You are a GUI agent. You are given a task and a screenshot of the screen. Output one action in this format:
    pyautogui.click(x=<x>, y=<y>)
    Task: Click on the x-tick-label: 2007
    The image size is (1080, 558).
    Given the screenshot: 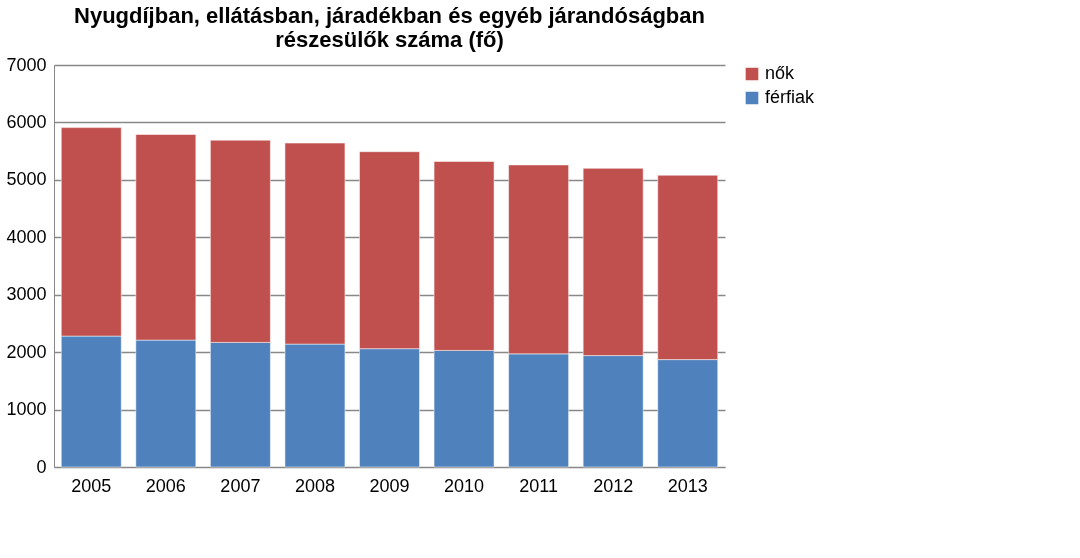 What is the action you would take?
    pyautogui.click(x=240, y=485)
    